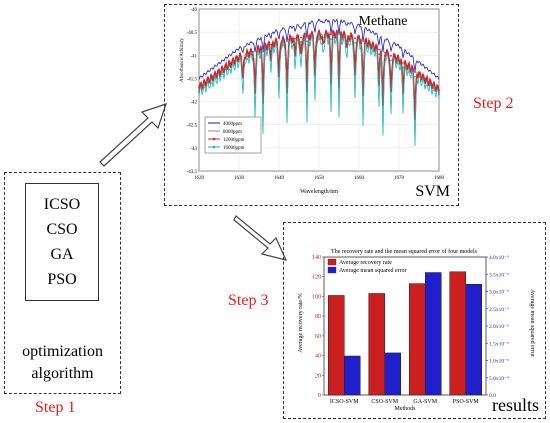  Describe the element at coordinates (192, 79) in the screenshot. I see `spectrum-ytick-label: -41.5` at that location.